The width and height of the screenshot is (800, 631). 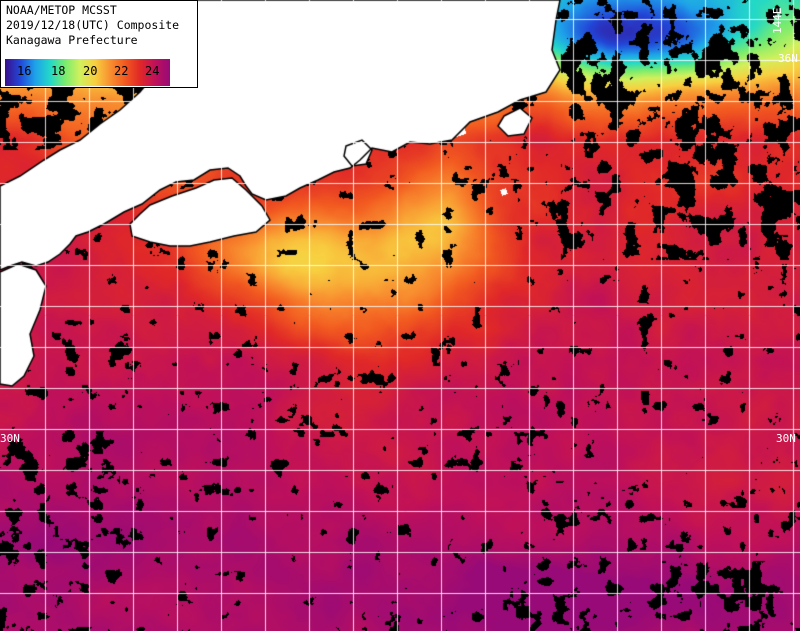 What do you see at coordinates (121, 71) in the screenshot?
I see `colorbar-tick: 22` at bounding box center [121, 71].